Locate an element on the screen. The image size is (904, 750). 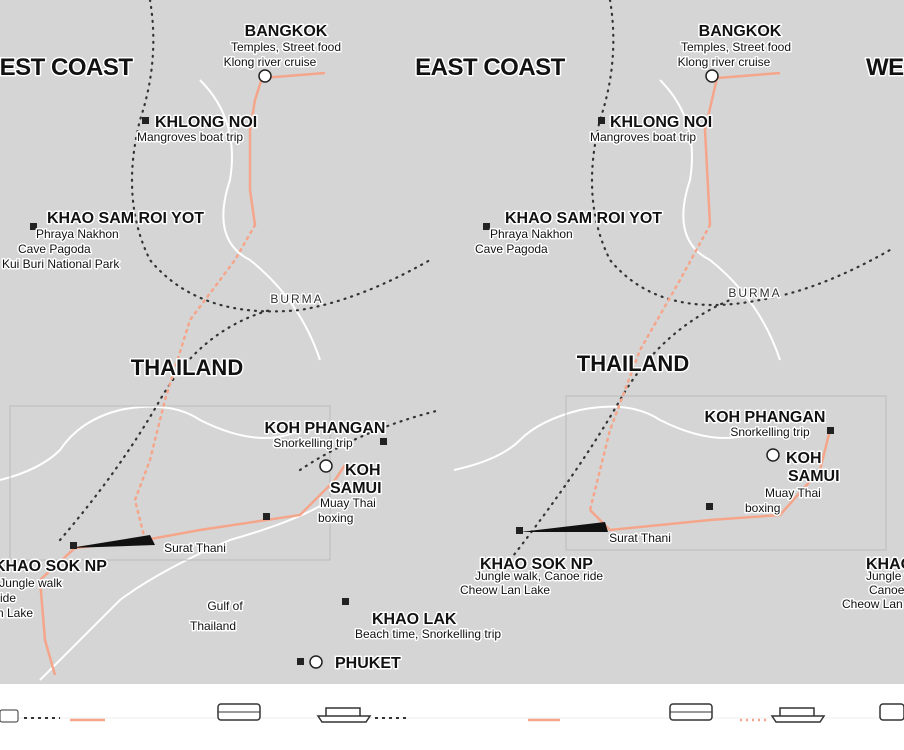
place-note: Beach time, Snorkelling trip is located at coordinates (428, 634).